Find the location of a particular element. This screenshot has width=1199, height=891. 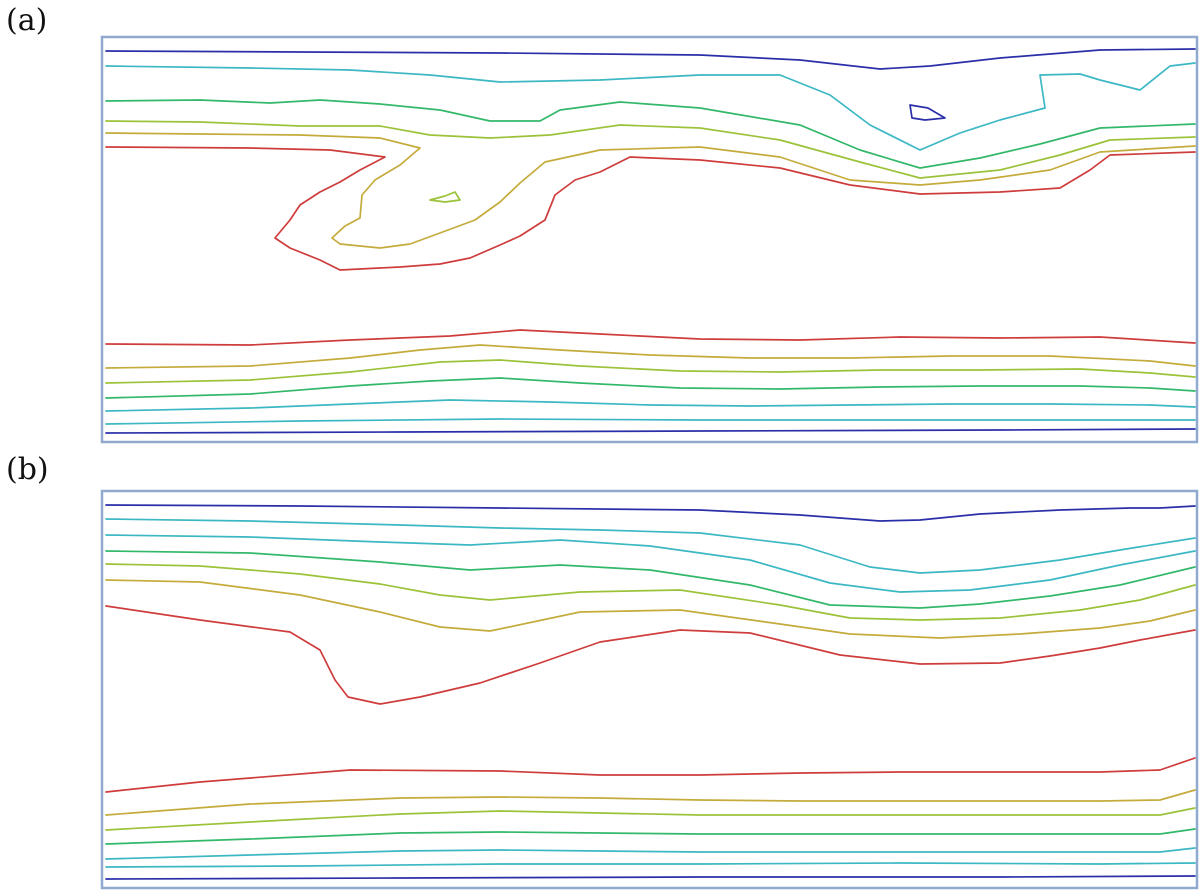

panel-a-contour-loop-blue is located at coordinates (927, 112).